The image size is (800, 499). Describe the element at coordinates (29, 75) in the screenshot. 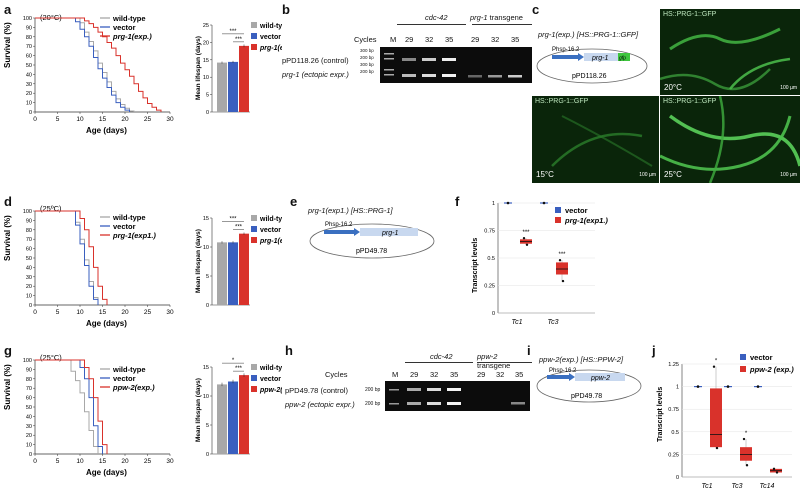

I see `y-tick-label: 40` at that location.